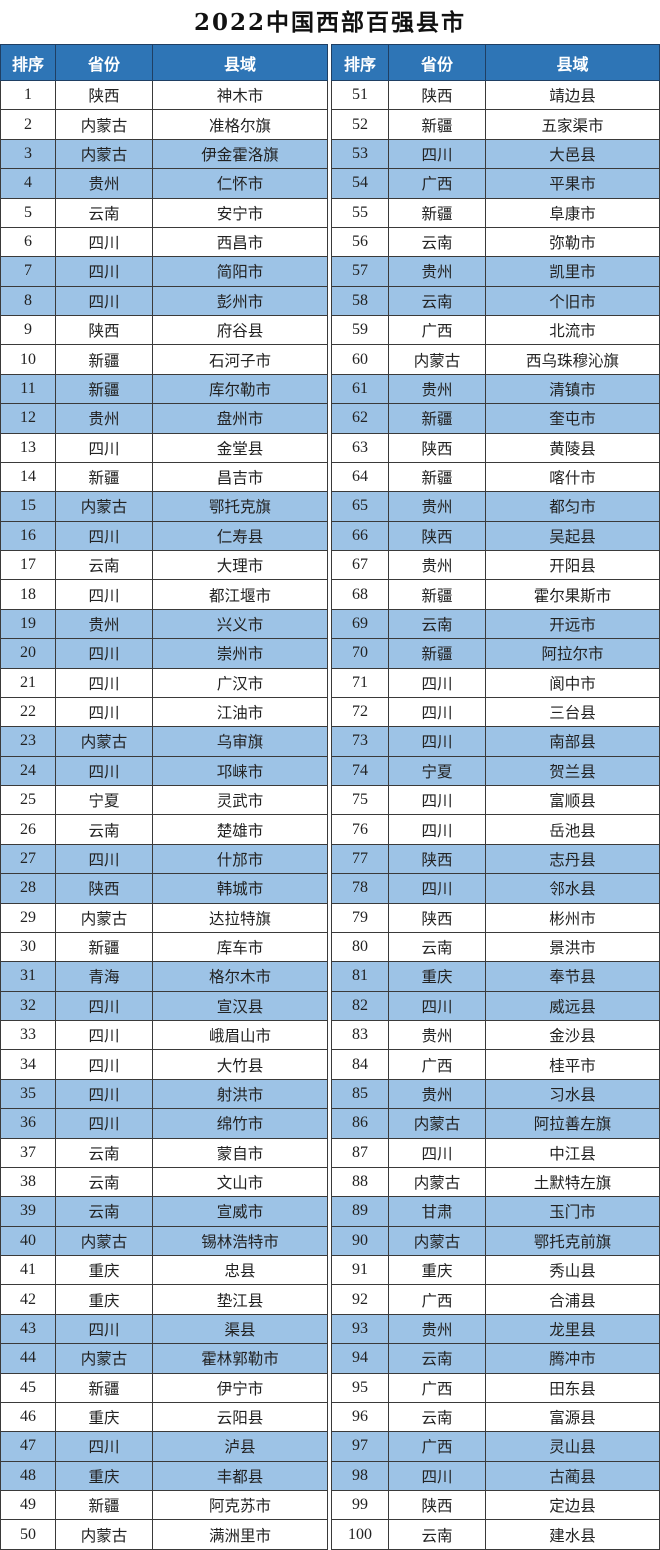 The height and width of the screenshot is (1550, 660). What do you see at coordinates (240, 1270) in the screenshot?
I see `county-cell: 忠县` at bounding box center [240, 1270].